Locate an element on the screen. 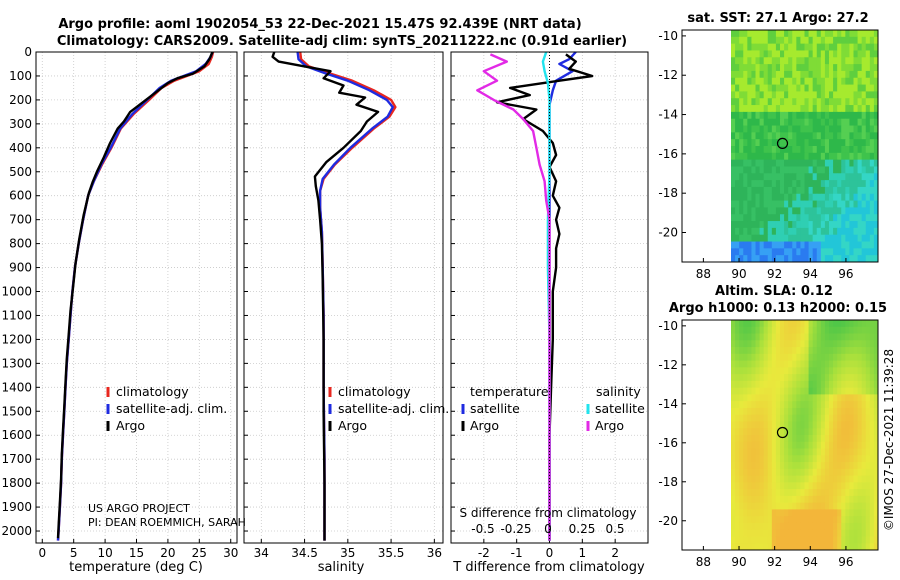 The width and height of the screenshot is (900, 580). map-lon-label: 96 is located at coordinates (845, 274).